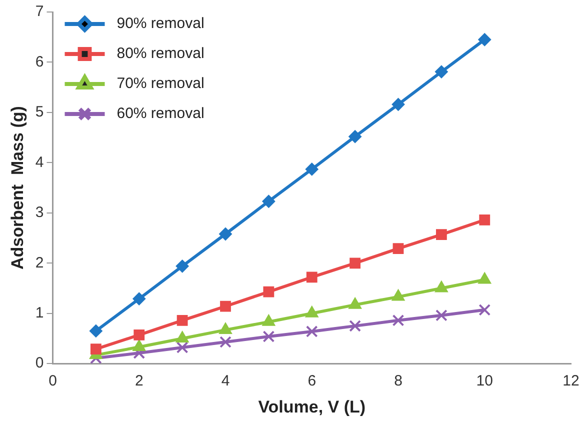 The height and width of the screenshot is (426, 583). I want to click on x-tick-label: 12, so click(571, 381).